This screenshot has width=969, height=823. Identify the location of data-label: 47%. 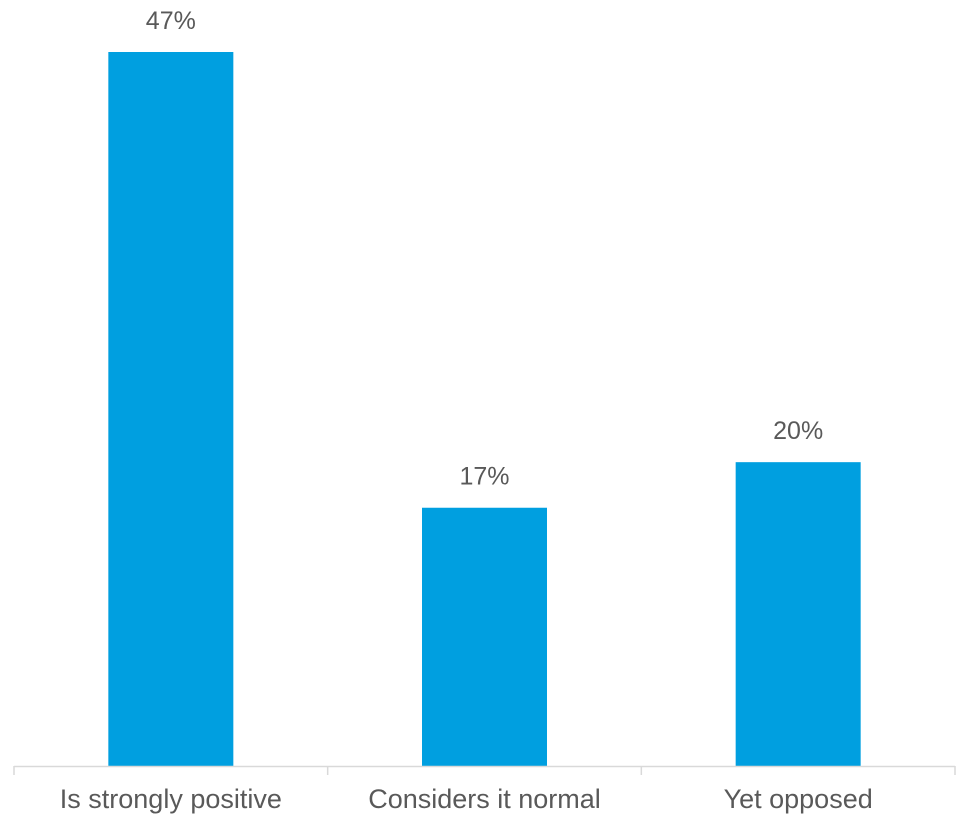
(171, 21).